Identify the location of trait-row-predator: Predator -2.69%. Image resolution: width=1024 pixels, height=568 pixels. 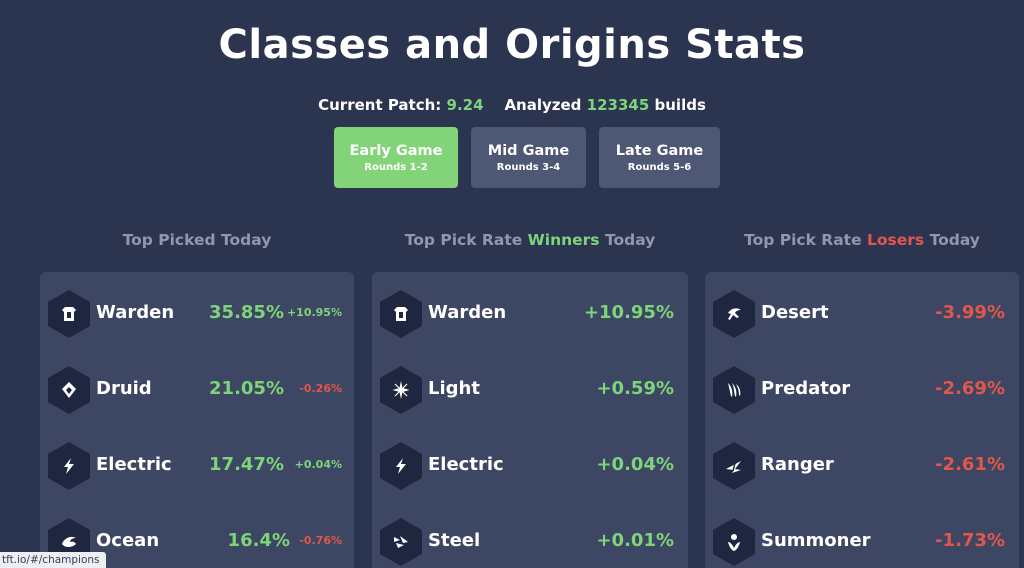
(862, 396).